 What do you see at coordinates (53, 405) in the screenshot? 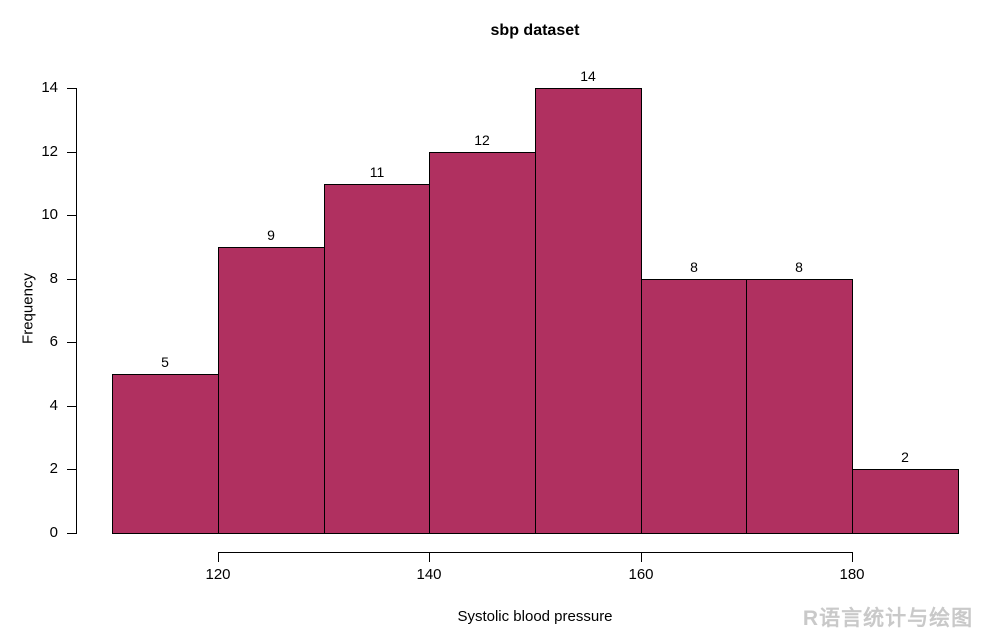
I see `y-tick-label: 4` at bounding box center [53, 405].